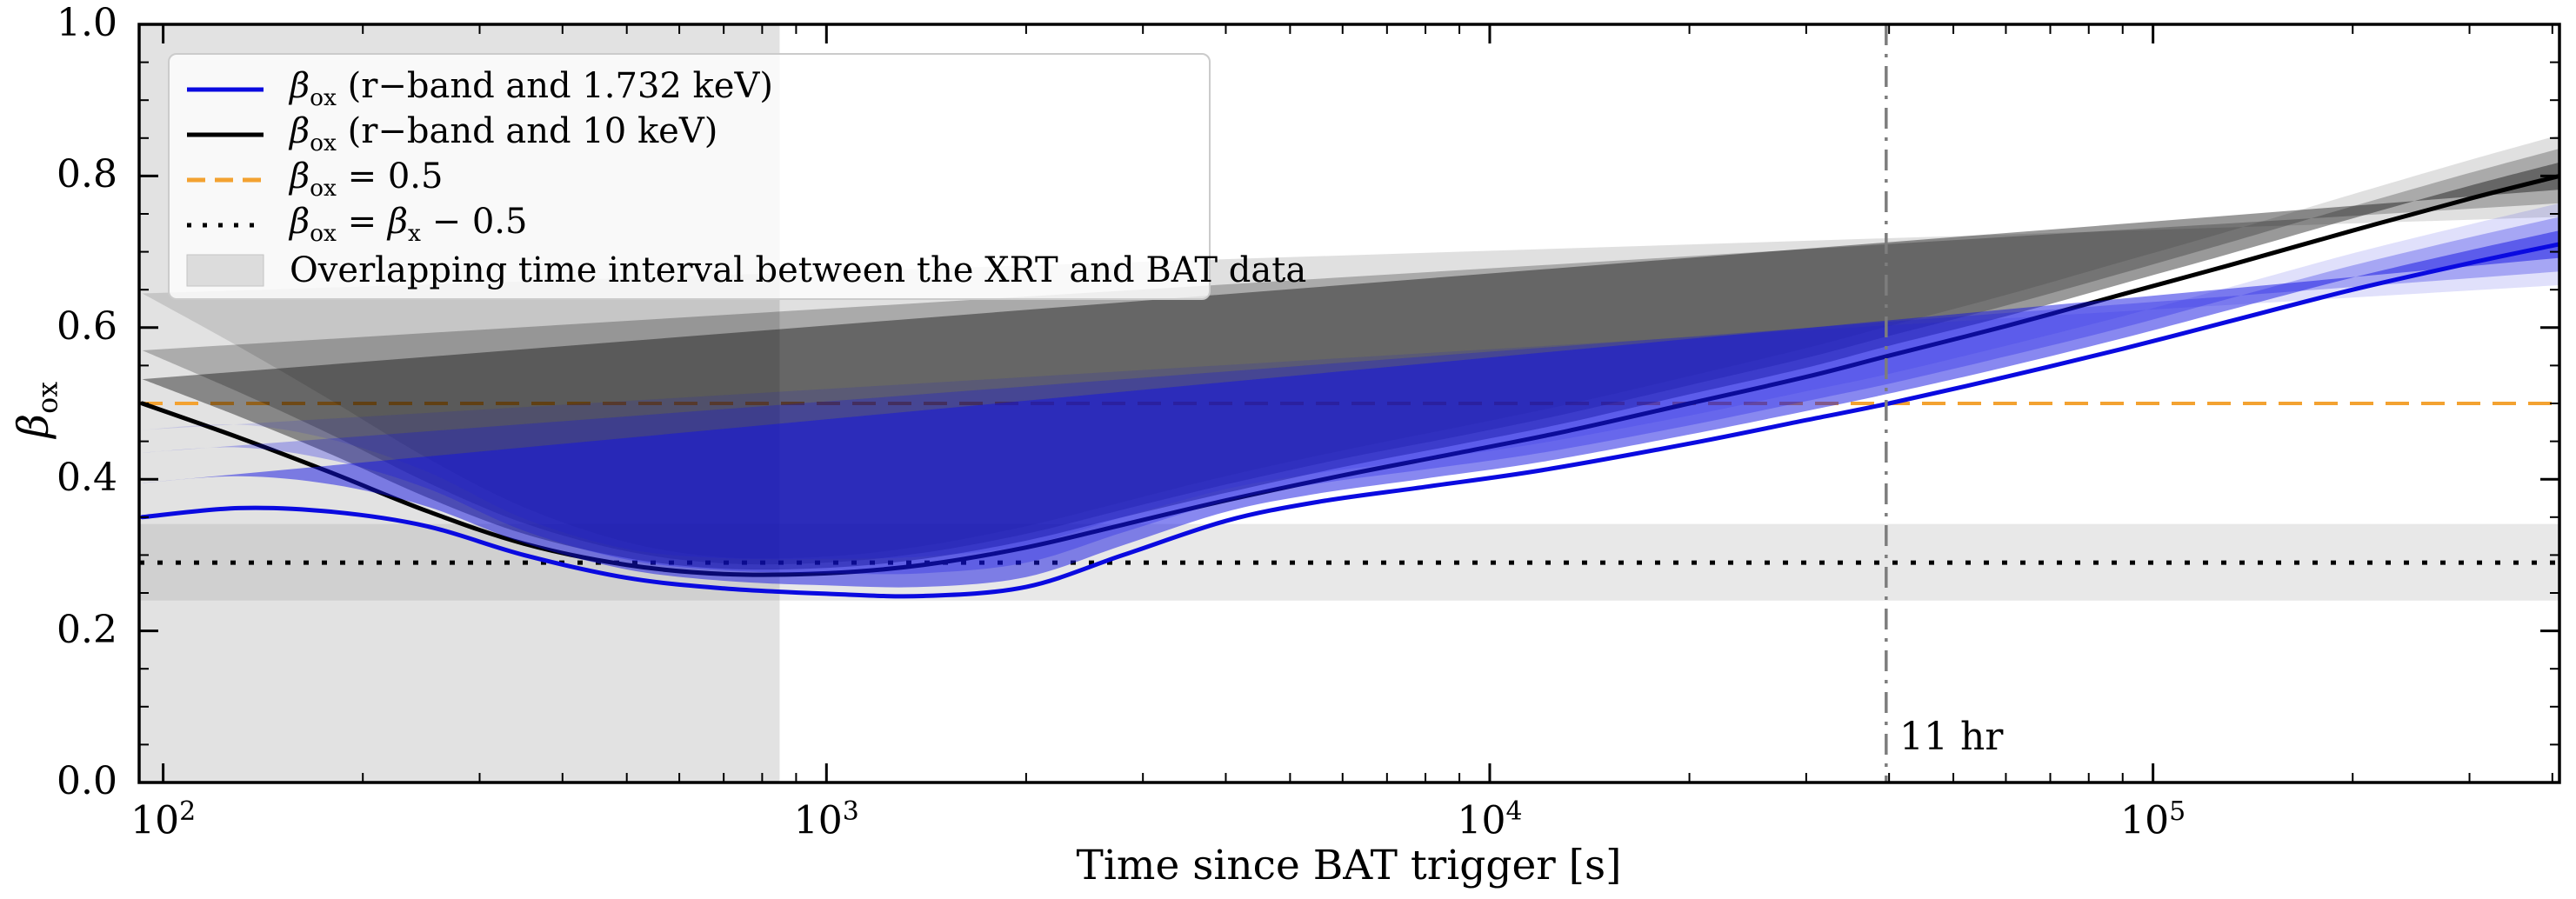  I want to click on y-tick-label: 1.0, so click(87, 23).